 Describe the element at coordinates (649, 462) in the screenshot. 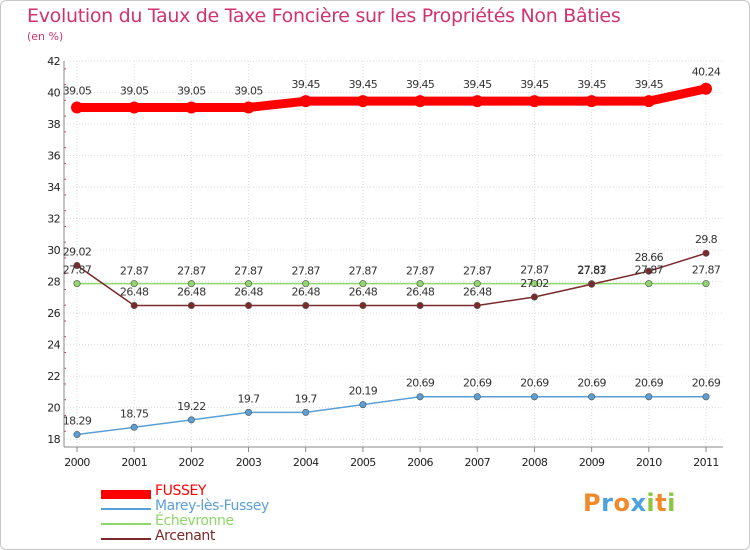

I see `x-tick-label: 2010` at that location.